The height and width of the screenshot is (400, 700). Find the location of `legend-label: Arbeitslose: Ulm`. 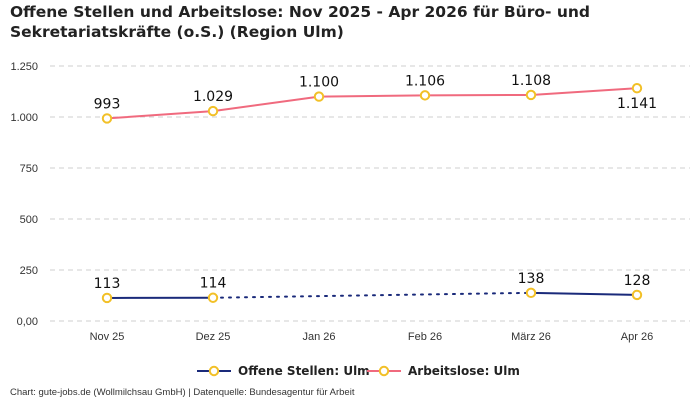

legend-label: Arbeitslose: Ulm is located at coordinates (464, 371).